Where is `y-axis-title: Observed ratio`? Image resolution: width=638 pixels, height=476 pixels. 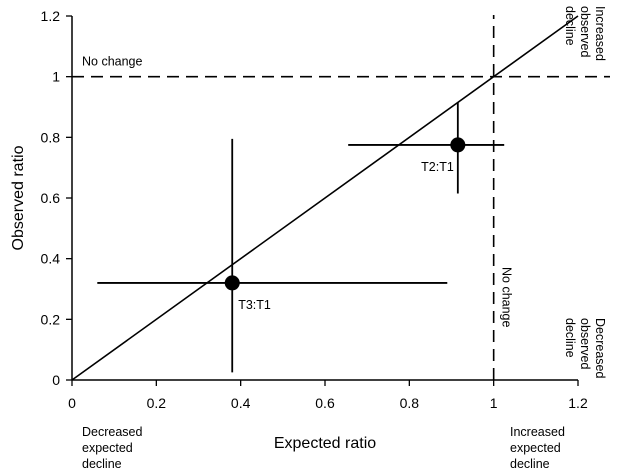
y-axis-title: Observed ratio is located at coordinates (18, 197).